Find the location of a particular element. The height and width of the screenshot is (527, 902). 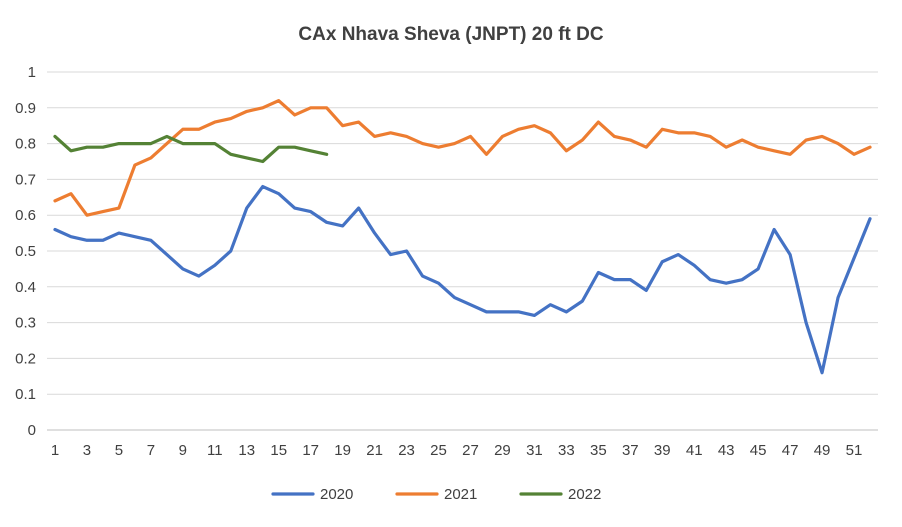

x-tick-label: 7 is located at coordinates (151, 450).